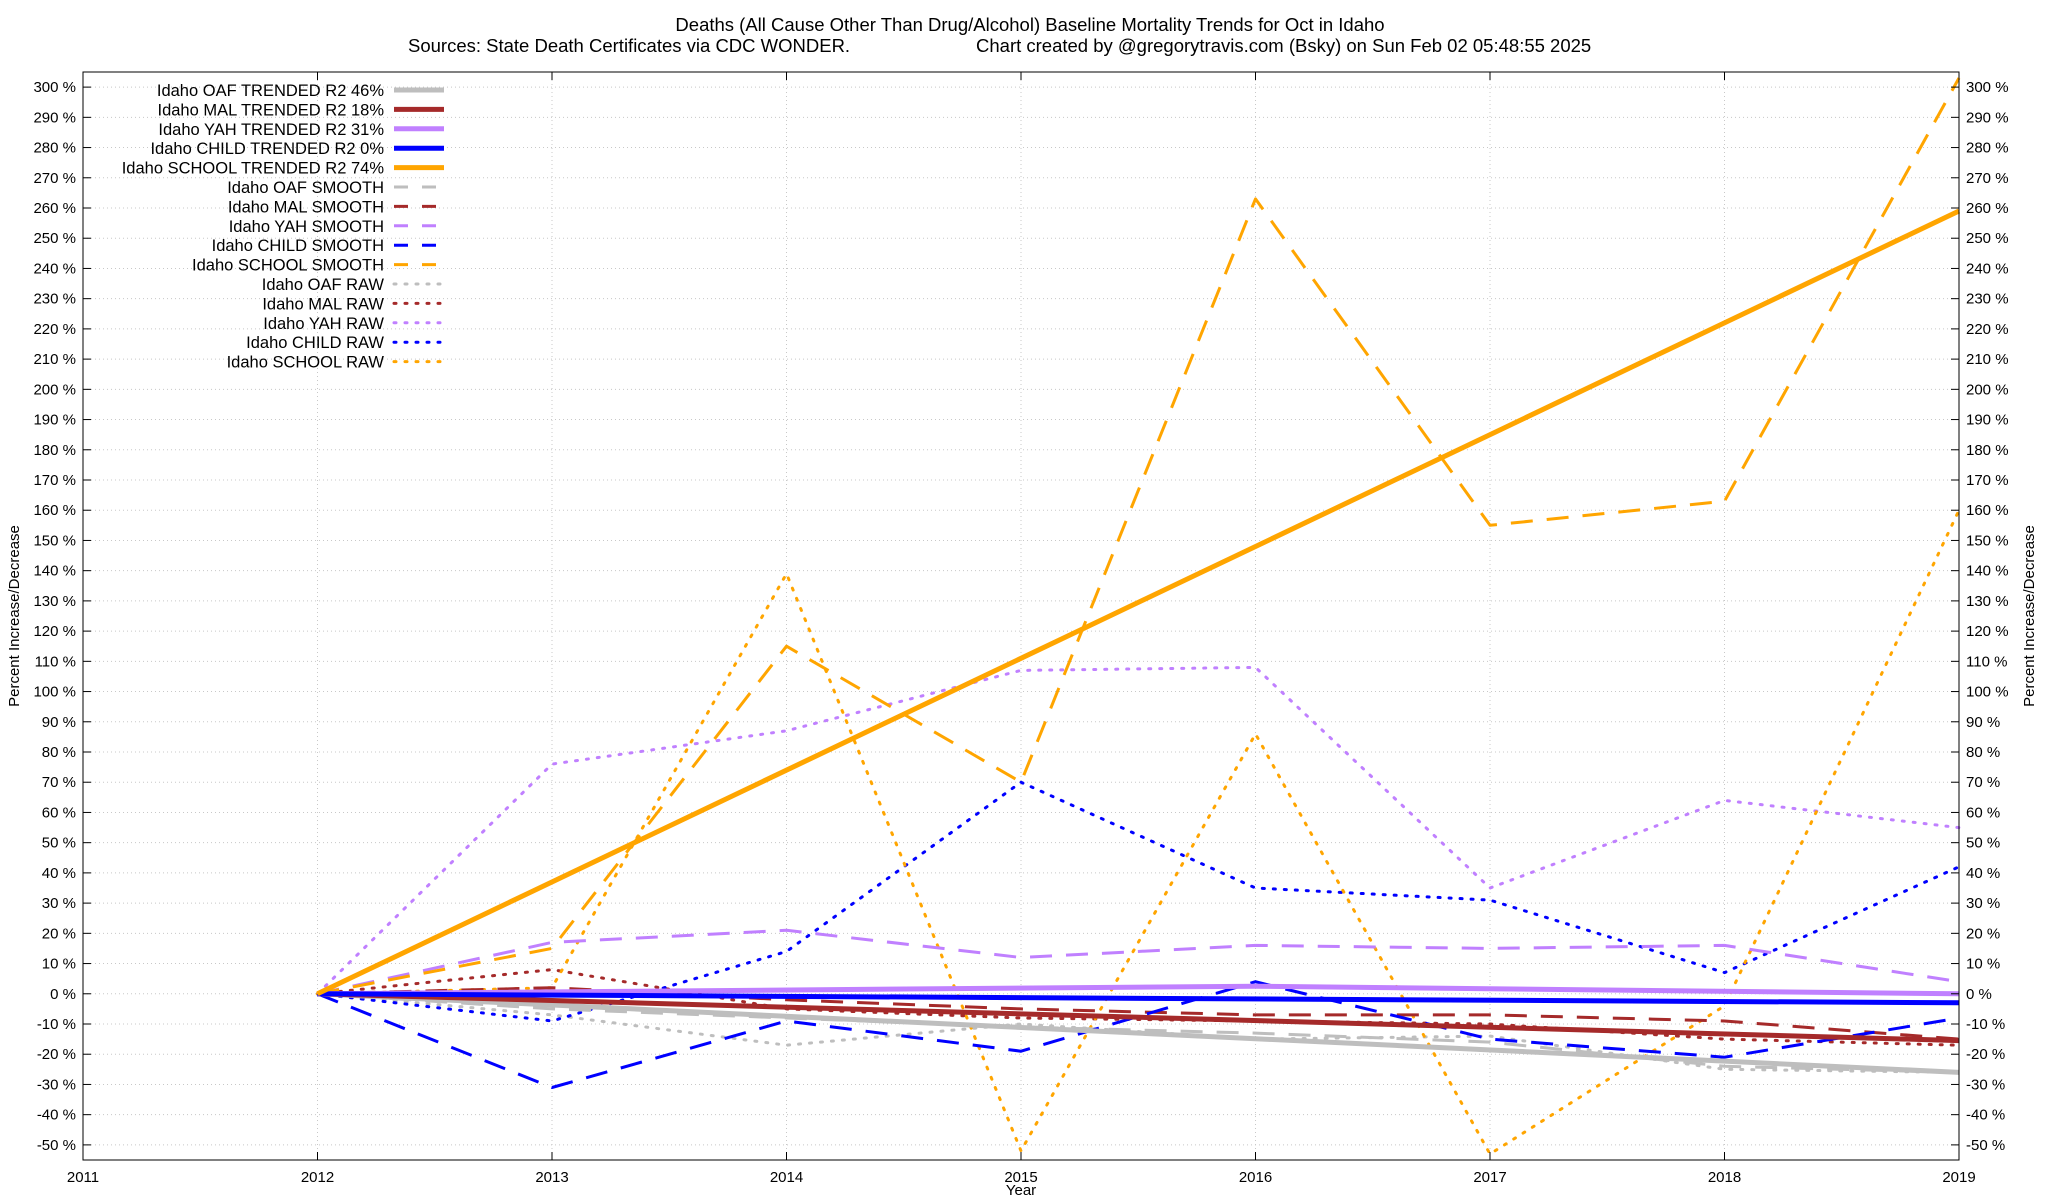 The width and height of the screenshot is (2048, 1200). What do you see at coordinates (551, 1177) in the screenshot?
I see `x-tick-label: 2013` at bounding box center [551, 1177].